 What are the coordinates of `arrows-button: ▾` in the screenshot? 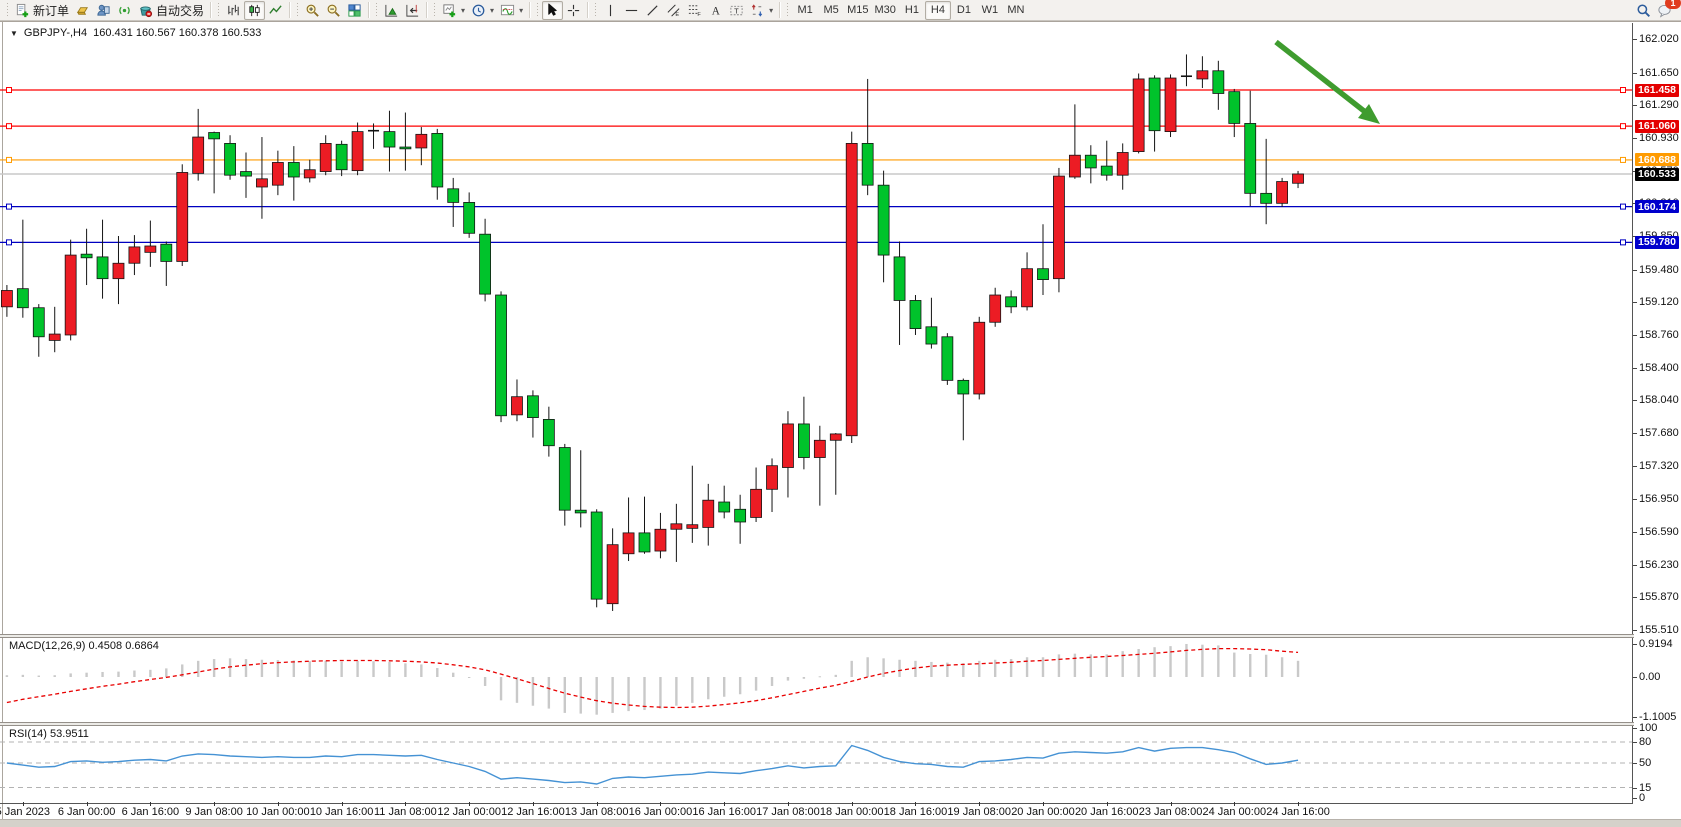 It's located at (761, 10).